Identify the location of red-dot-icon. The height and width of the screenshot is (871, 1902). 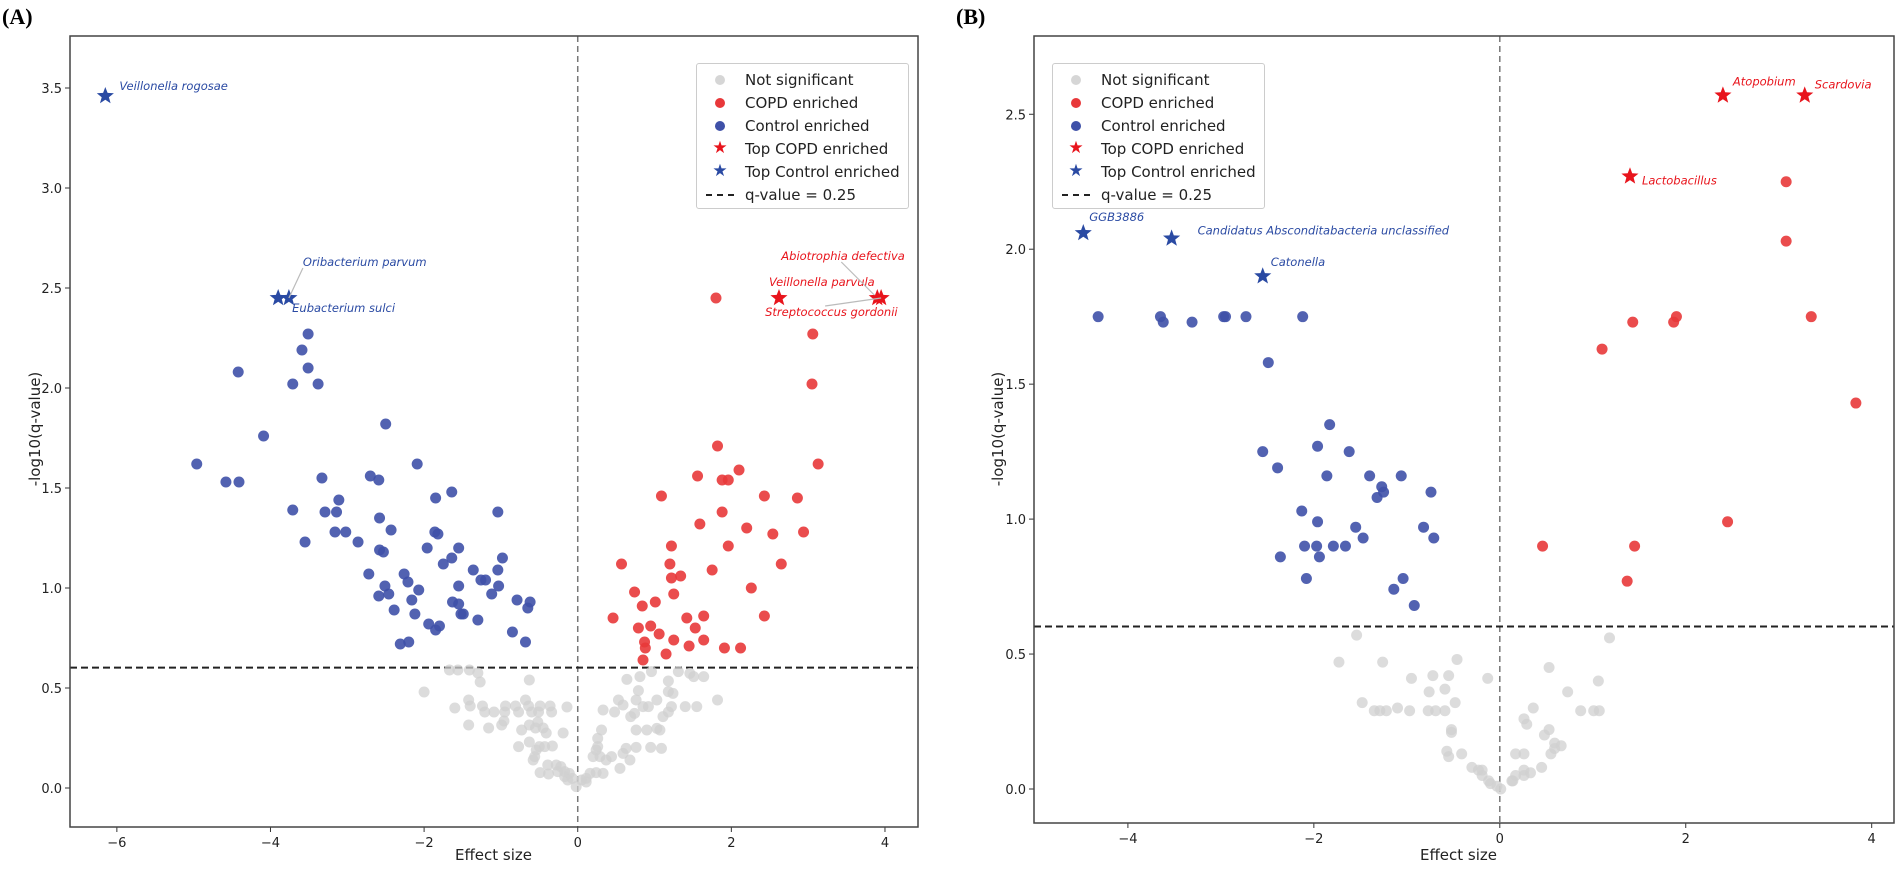
(1076, 102).